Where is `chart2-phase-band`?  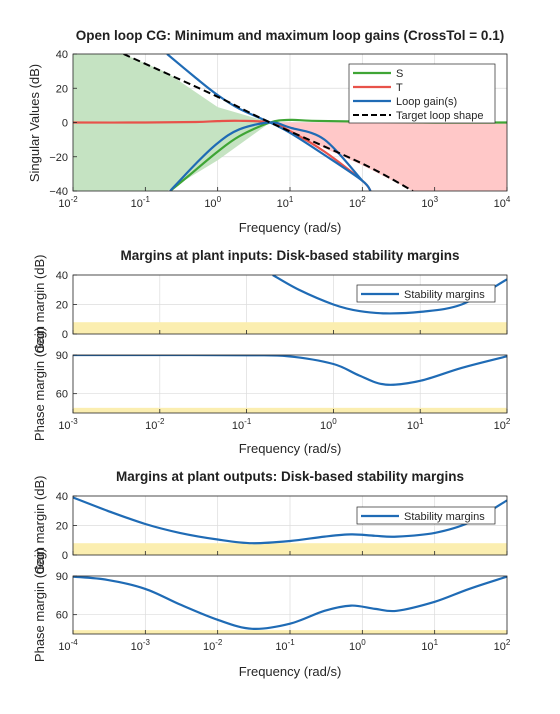 chart2-phase-band is located at coordinates (290, 410).